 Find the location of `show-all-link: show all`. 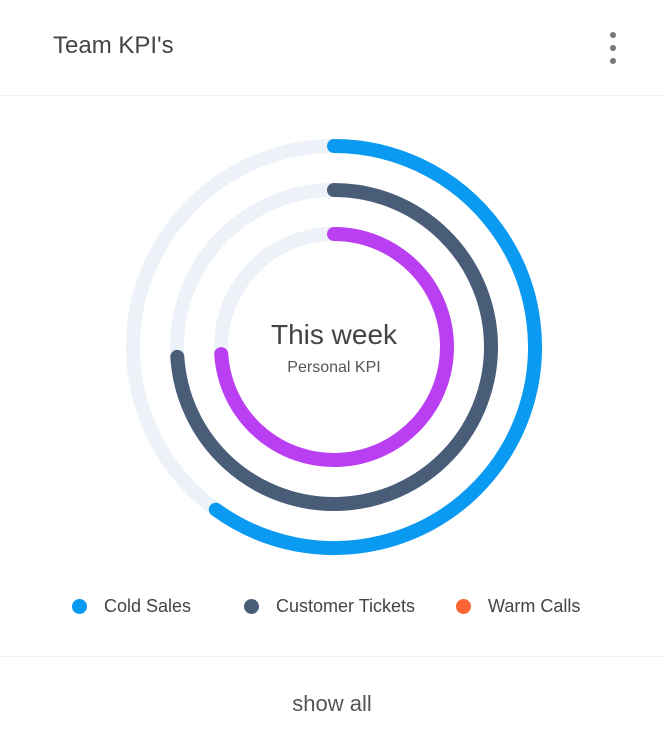

show-all-link: show all is located at coordinates (332, 703).